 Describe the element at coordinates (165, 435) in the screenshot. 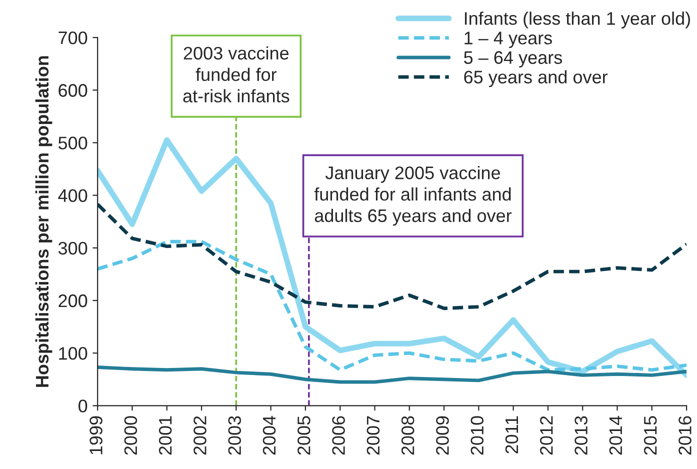

I see `x-tick-label: 2001` at that location.